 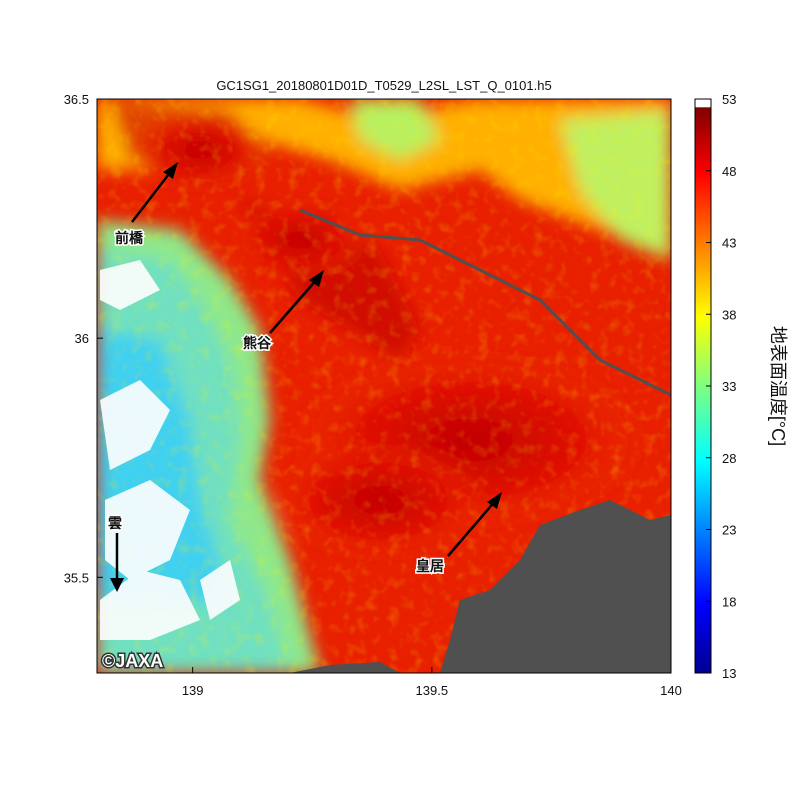 I want to click on colorbar-tick-label: 28, so click(x=729, y=458).